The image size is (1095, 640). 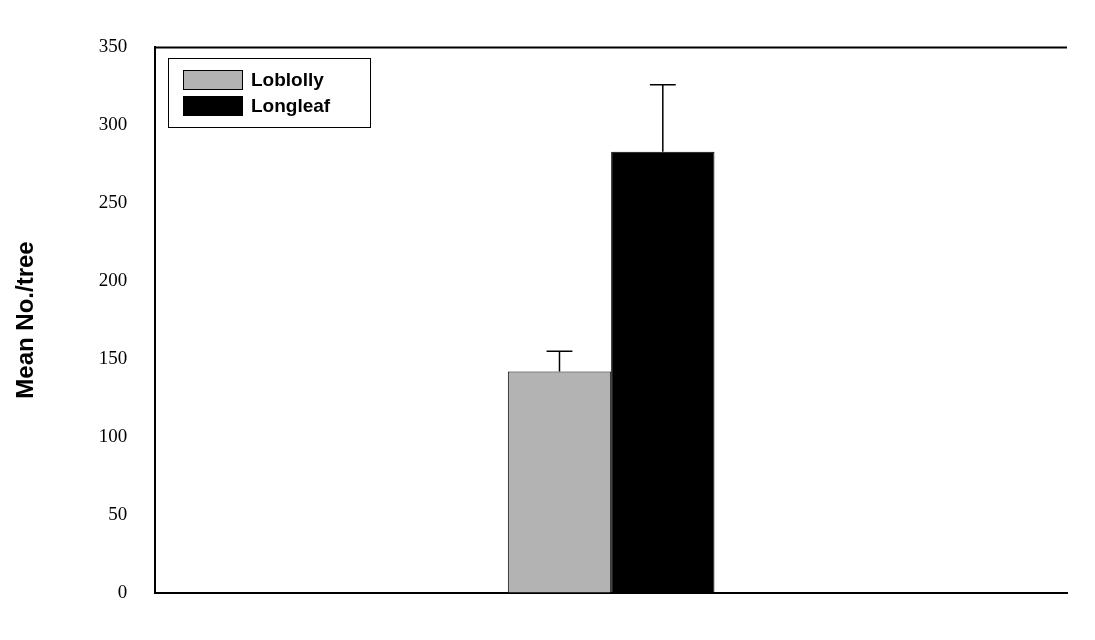 I want to click on y-tick-label: 250, so click(x=113, y=202).